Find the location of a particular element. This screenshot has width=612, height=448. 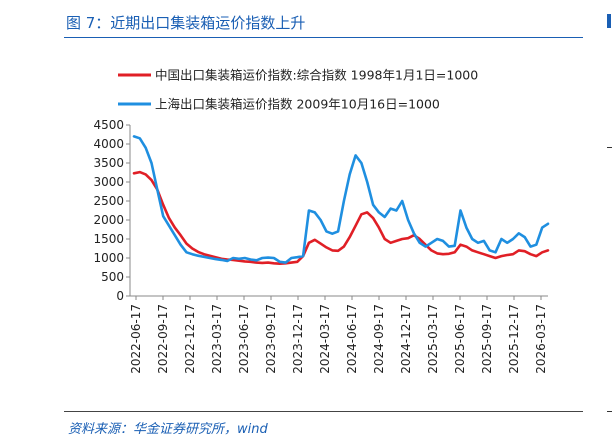

x-tick-label: 2024-12-17 is located at coordinates (406, 339).